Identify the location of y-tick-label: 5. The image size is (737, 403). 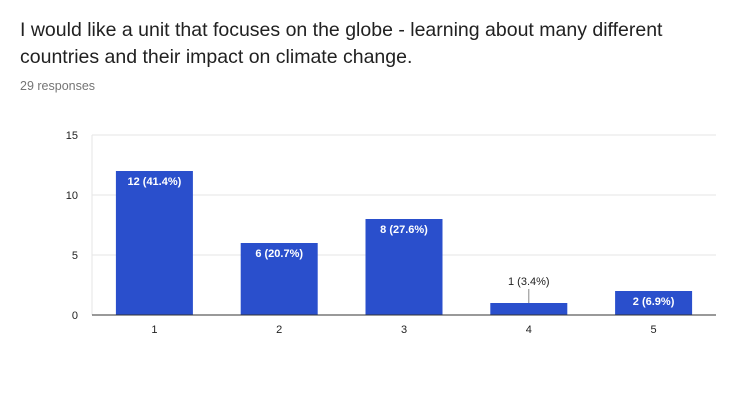
(75, 256).